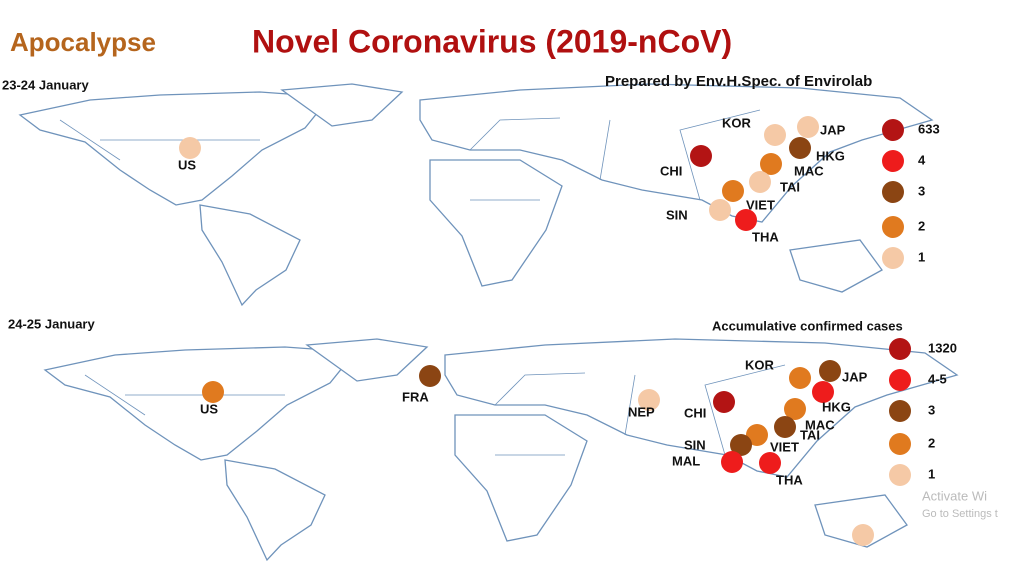  Describe the element at coordinates (960, 514) in the screenshot. I see `watermark: Go to Settings t` at that location.